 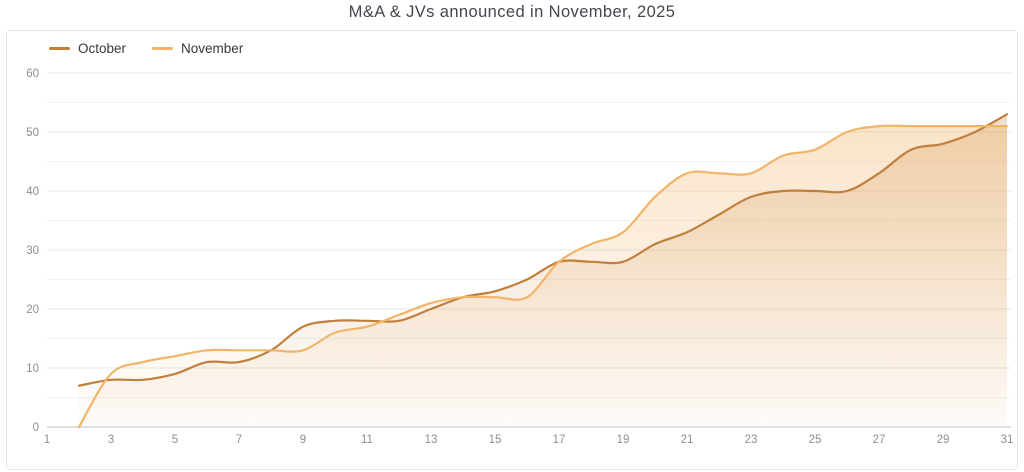 What do you see at coordinates (212, 48) in the screenshot?
I see `legend-label-november: November` at bounding box center [212, 48].